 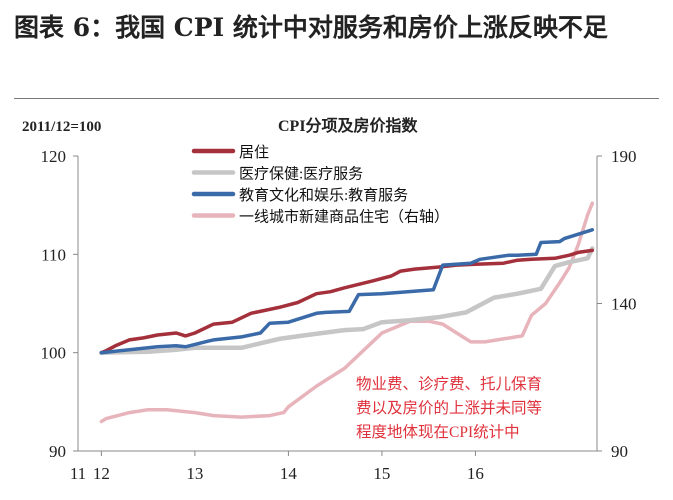 What do you see at coordinates (54, 156) in the screenshot?
I see `y-left-tick-label: 120` at bounding box center [54, 156].